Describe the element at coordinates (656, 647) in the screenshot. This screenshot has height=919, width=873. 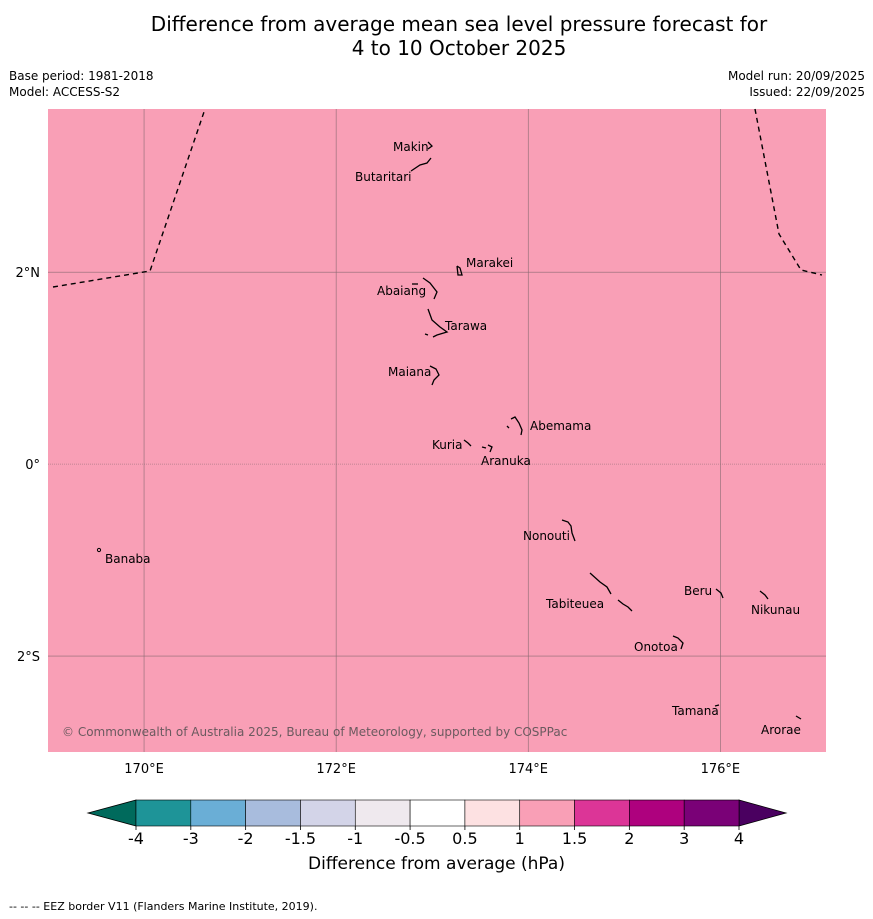
I see `place-label-onotoa: Onotoa` at that location.